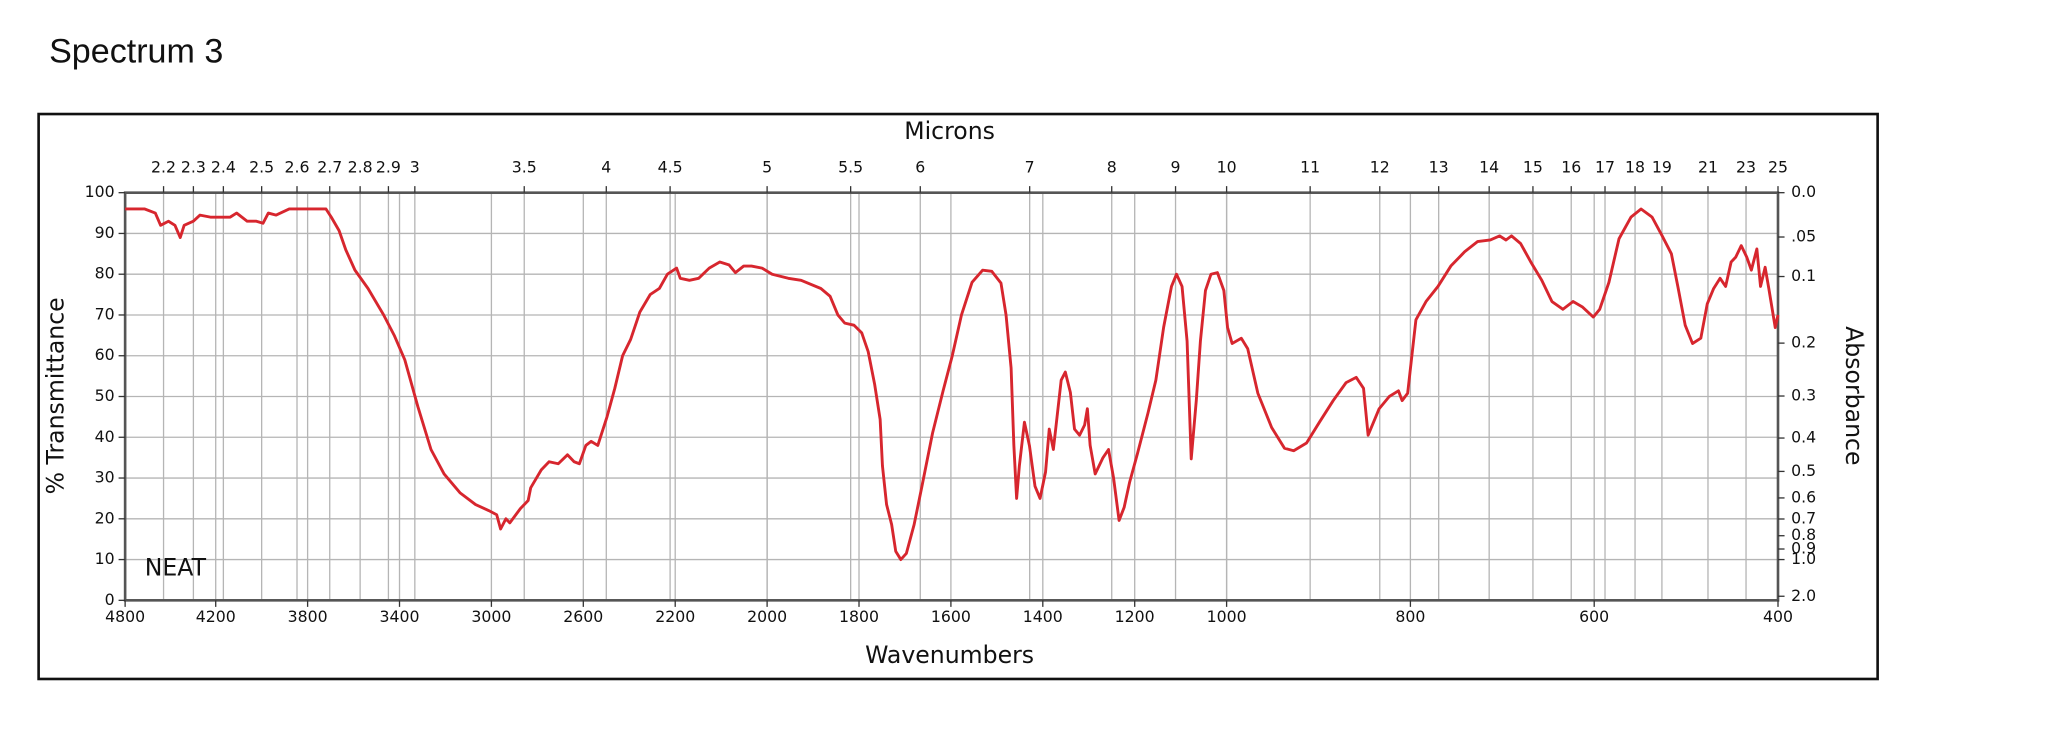 Image resolution: width=2046 pixels, height=755 pixels. What do you see at coordinates (1571, 166) in the screenshot?
I see `x2-tick-label: 16` at bounding box center [1571, 166].